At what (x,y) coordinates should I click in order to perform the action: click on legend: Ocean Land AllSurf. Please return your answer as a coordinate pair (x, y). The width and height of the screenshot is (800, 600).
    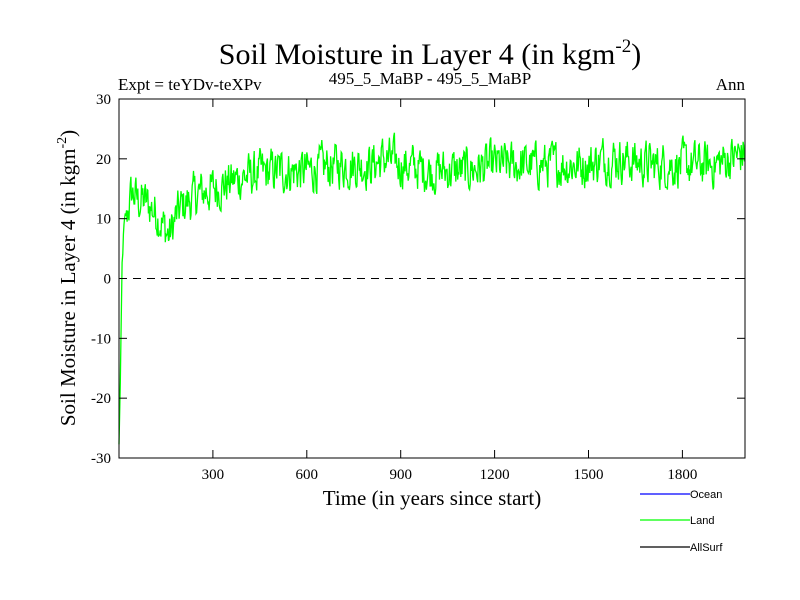
    Looking at the image, I should click on (681, 521).